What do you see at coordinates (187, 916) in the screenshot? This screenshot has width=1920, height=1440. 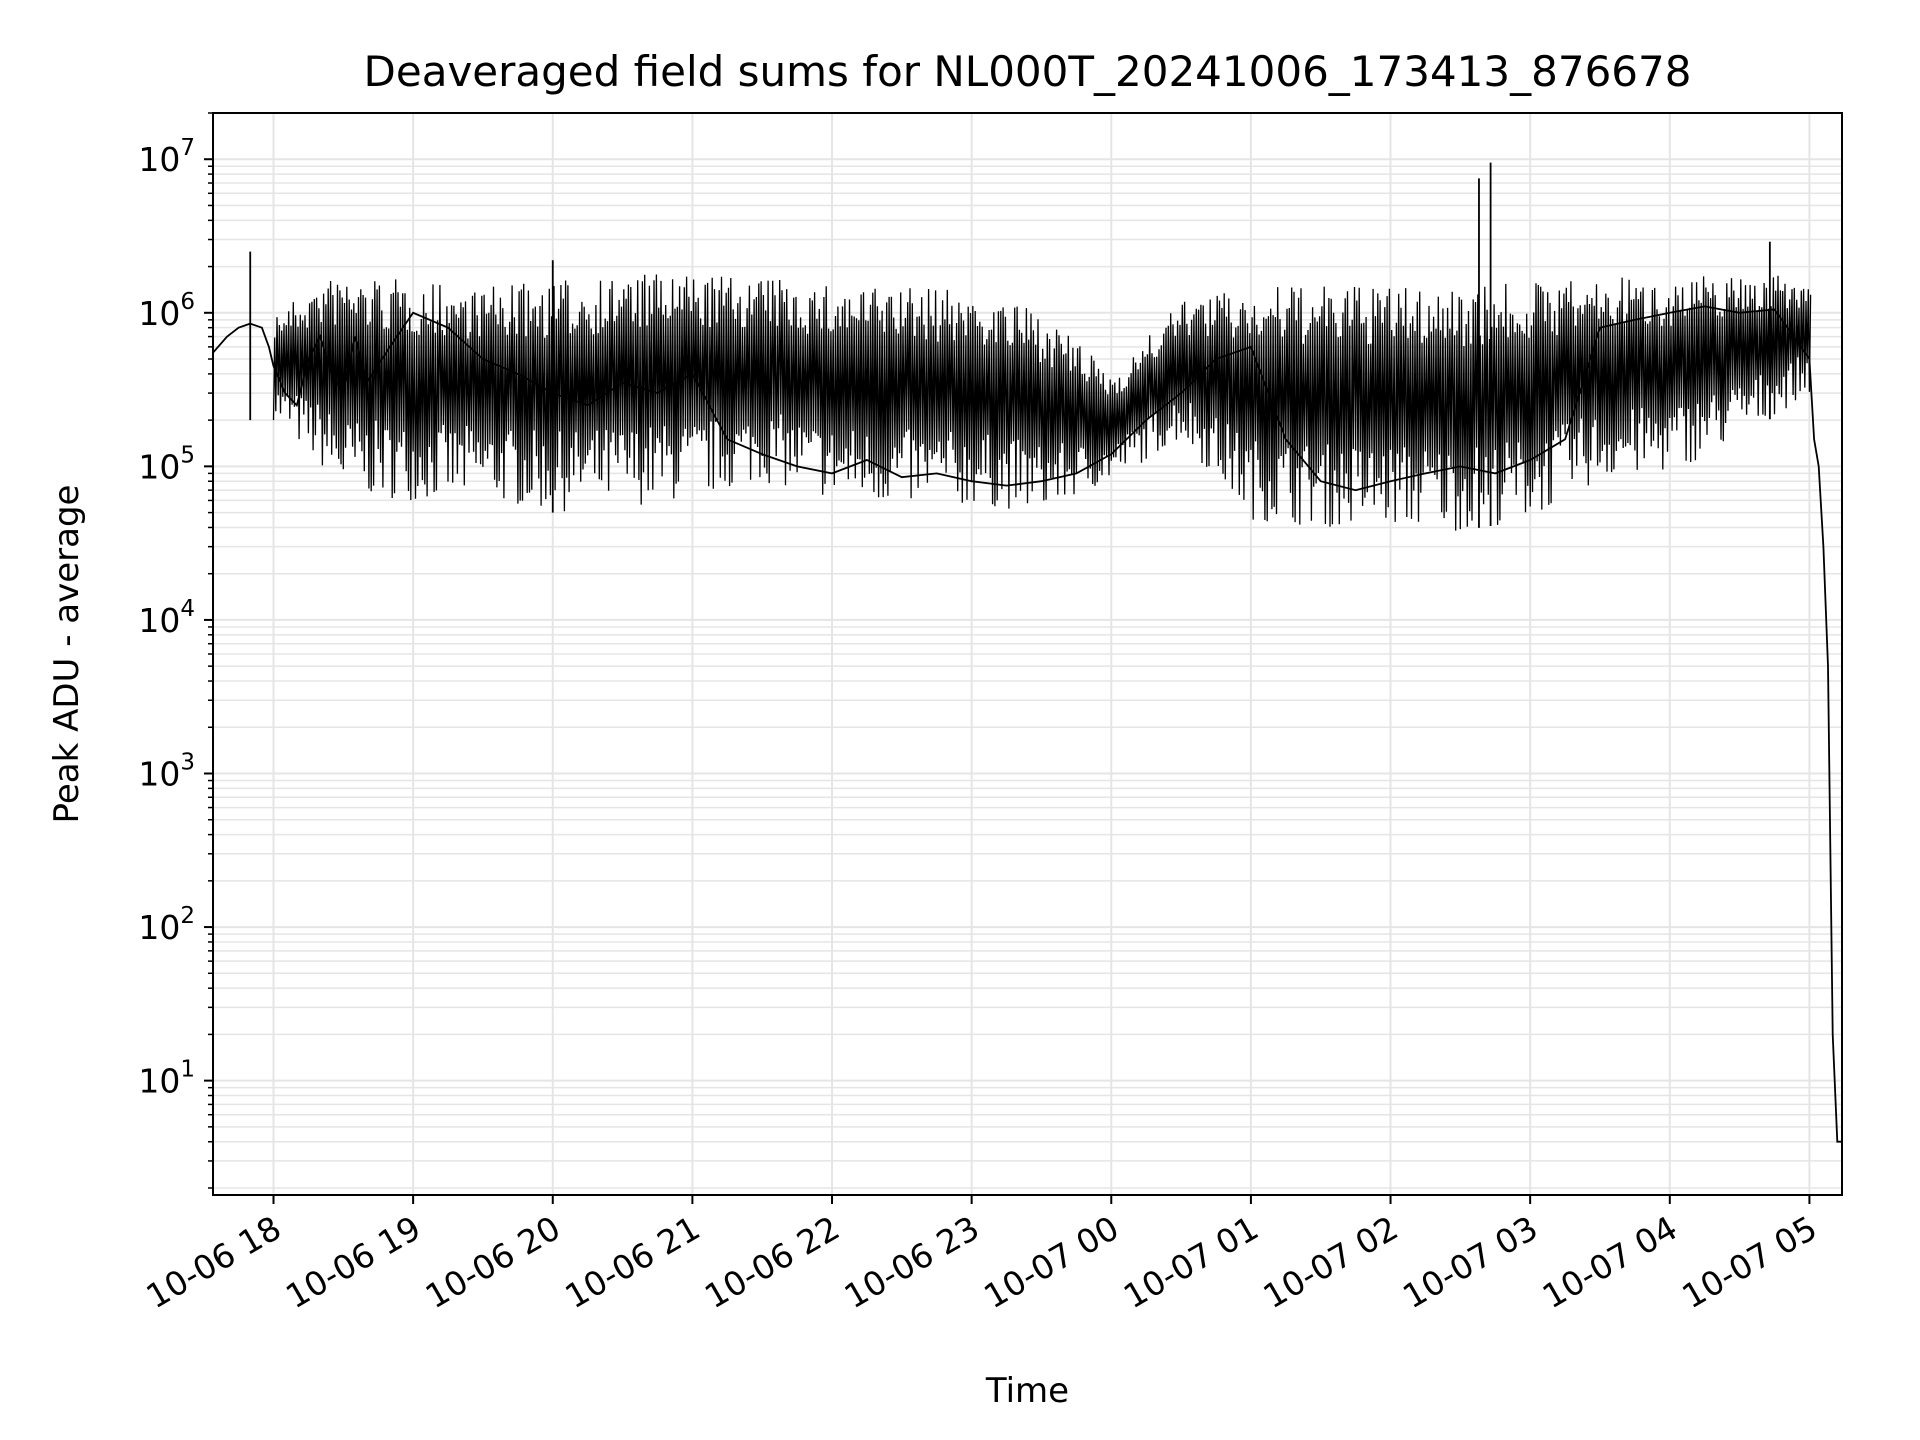 I see `y-tick-exponent: 2` at bounding box center [187, 916].